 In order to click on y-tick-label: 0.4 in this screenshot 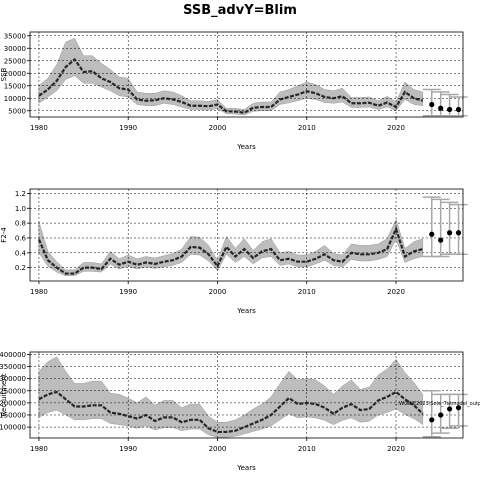, I will do `click(21, 253)`.